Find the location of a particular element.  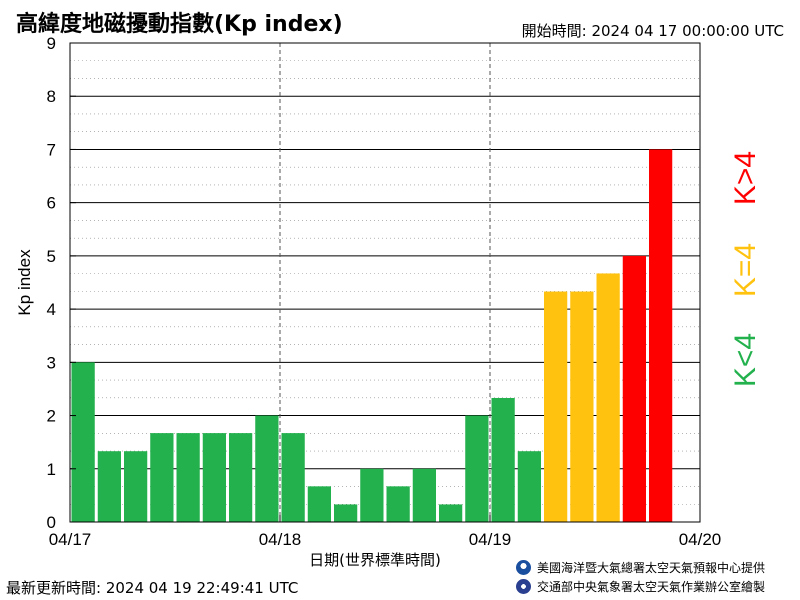

last-updated: 最新更新時間: 2024 04 19 22:49:41 UTC is located at coordinates (152, 588).